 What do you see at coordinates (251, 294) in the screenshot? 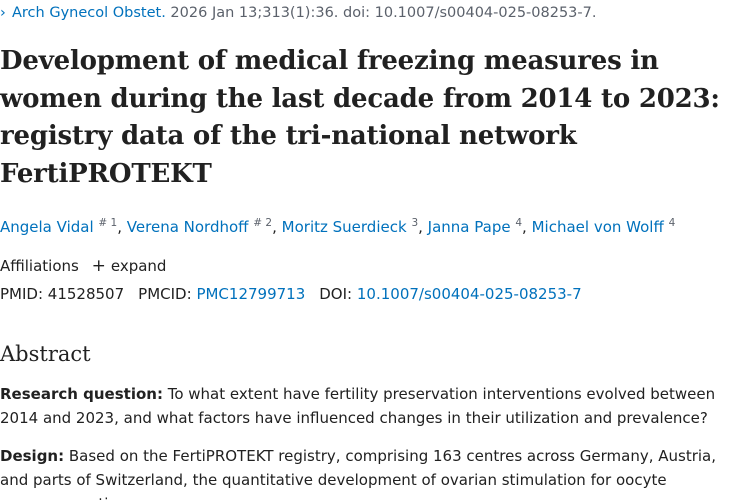
I see `pmcid-link: PMC12799713` at bounding box center [251, 294].